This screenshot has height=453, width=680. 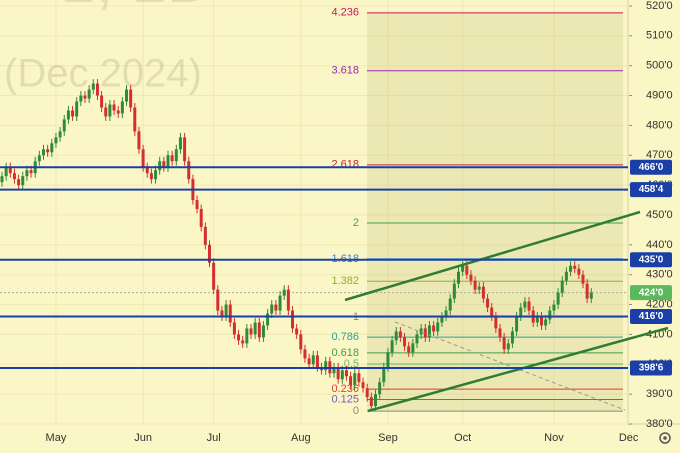 What do you see at coordinates (56, 438) in the screenshot?
I see `x-tick-label: May` at bounding box center [56, 438].